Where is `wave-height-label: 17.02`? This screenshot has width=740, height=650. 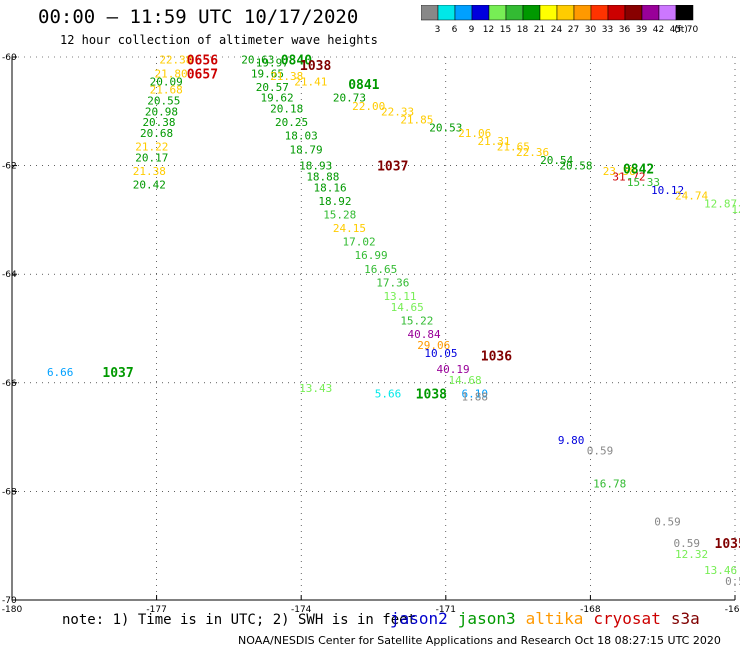
wave-height-label: 17.02 is located at coordinates (358, 242).